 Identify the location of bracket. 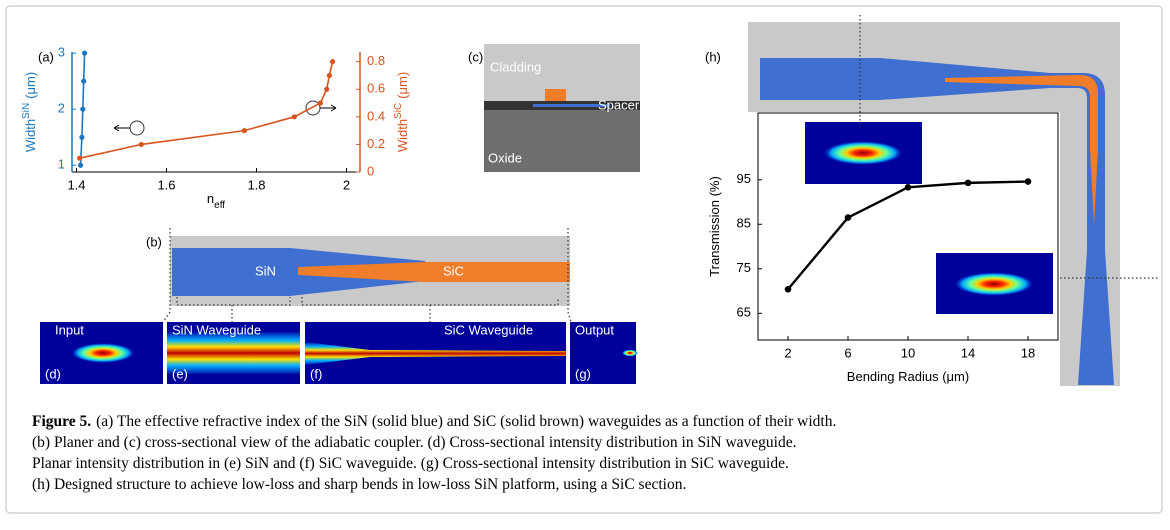
(367, 309).